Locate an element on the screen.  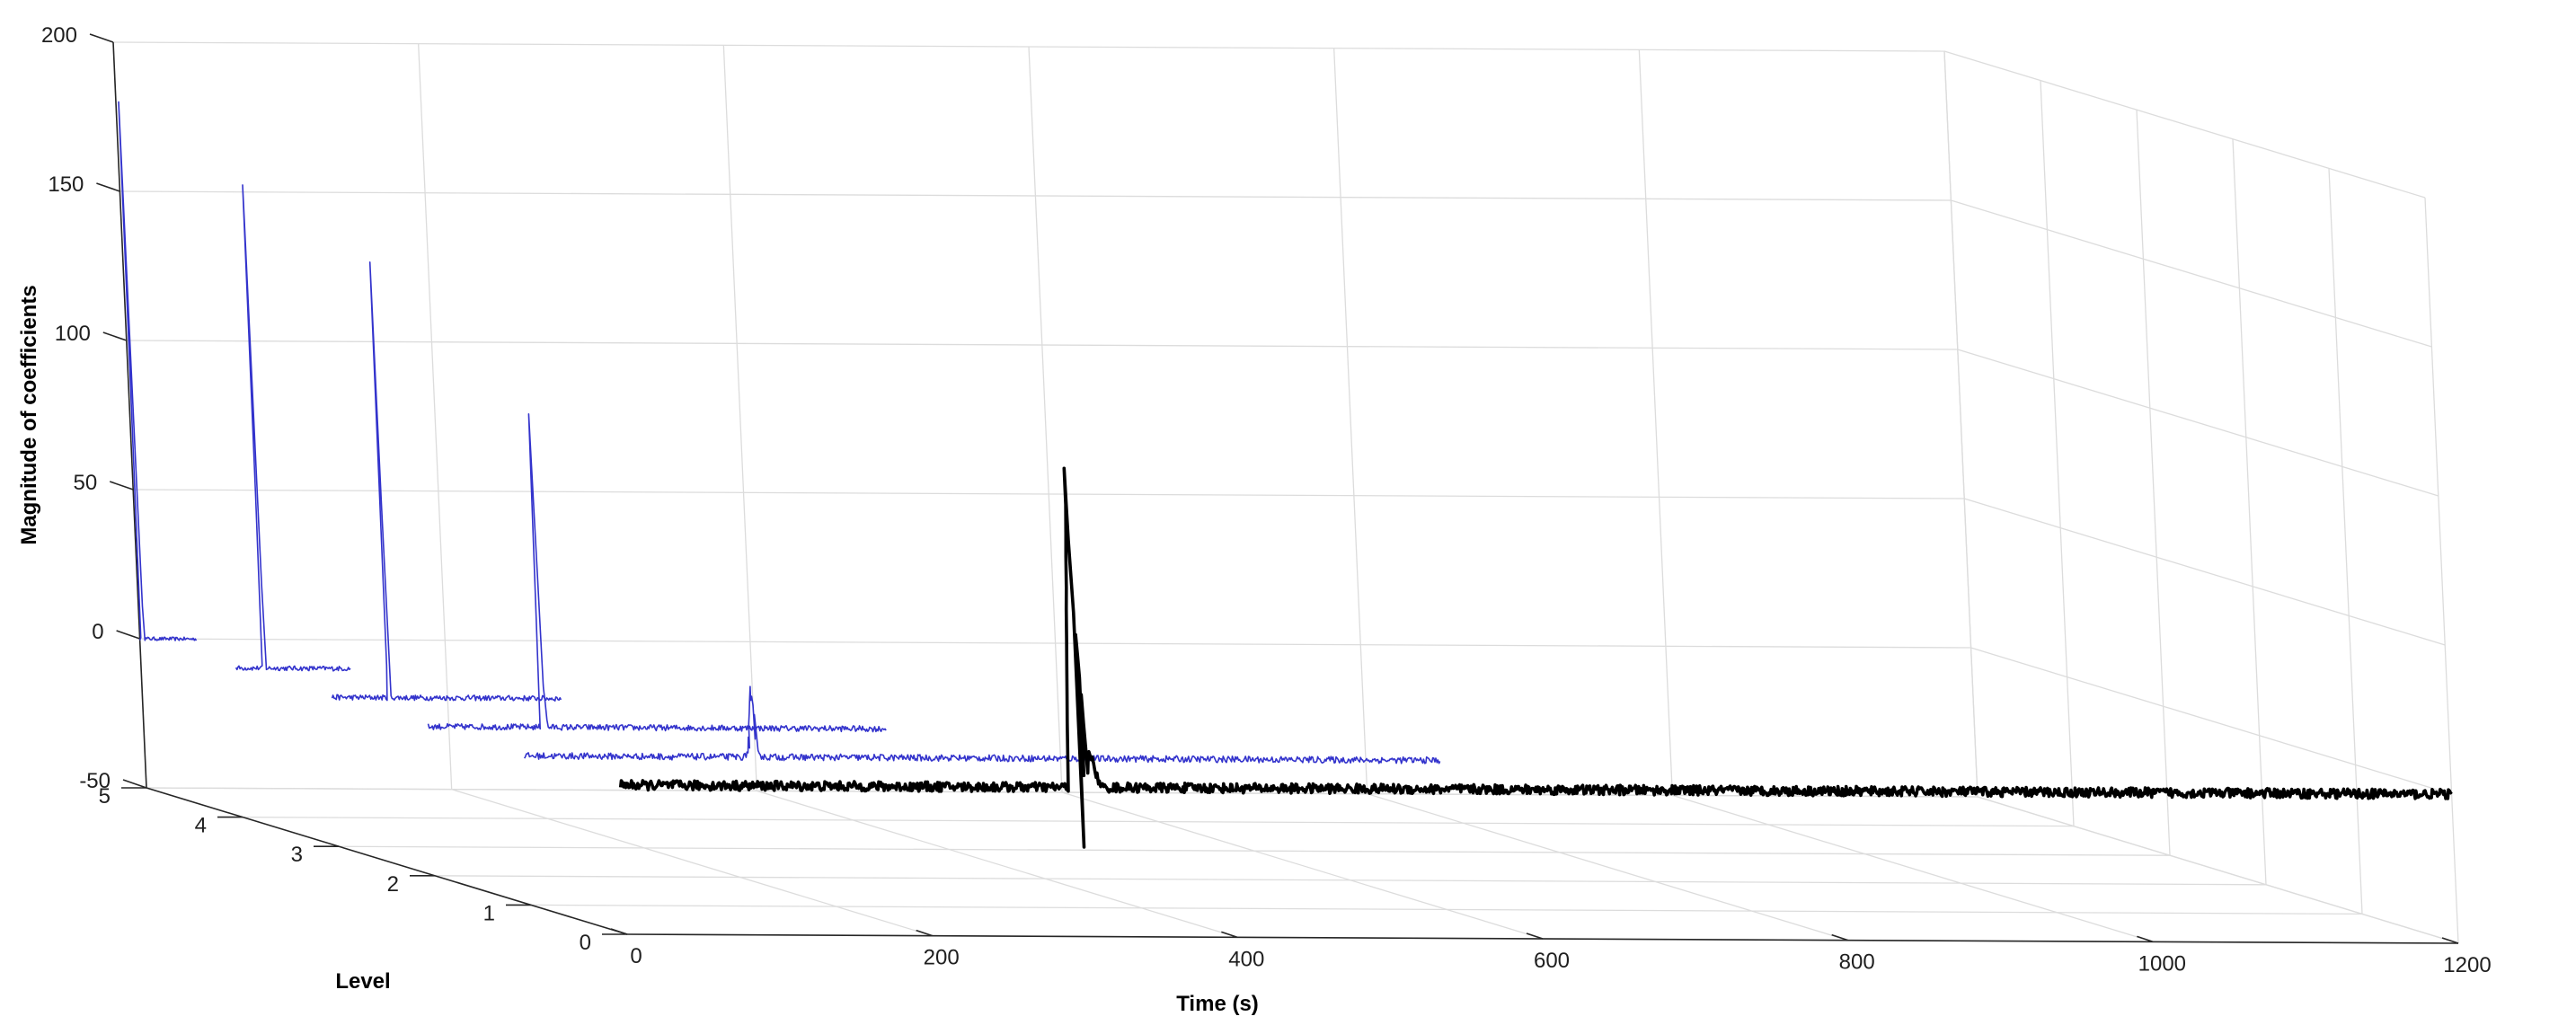
z-axis-title: Magnitude of coefficients is located at coordinates (29, 414).